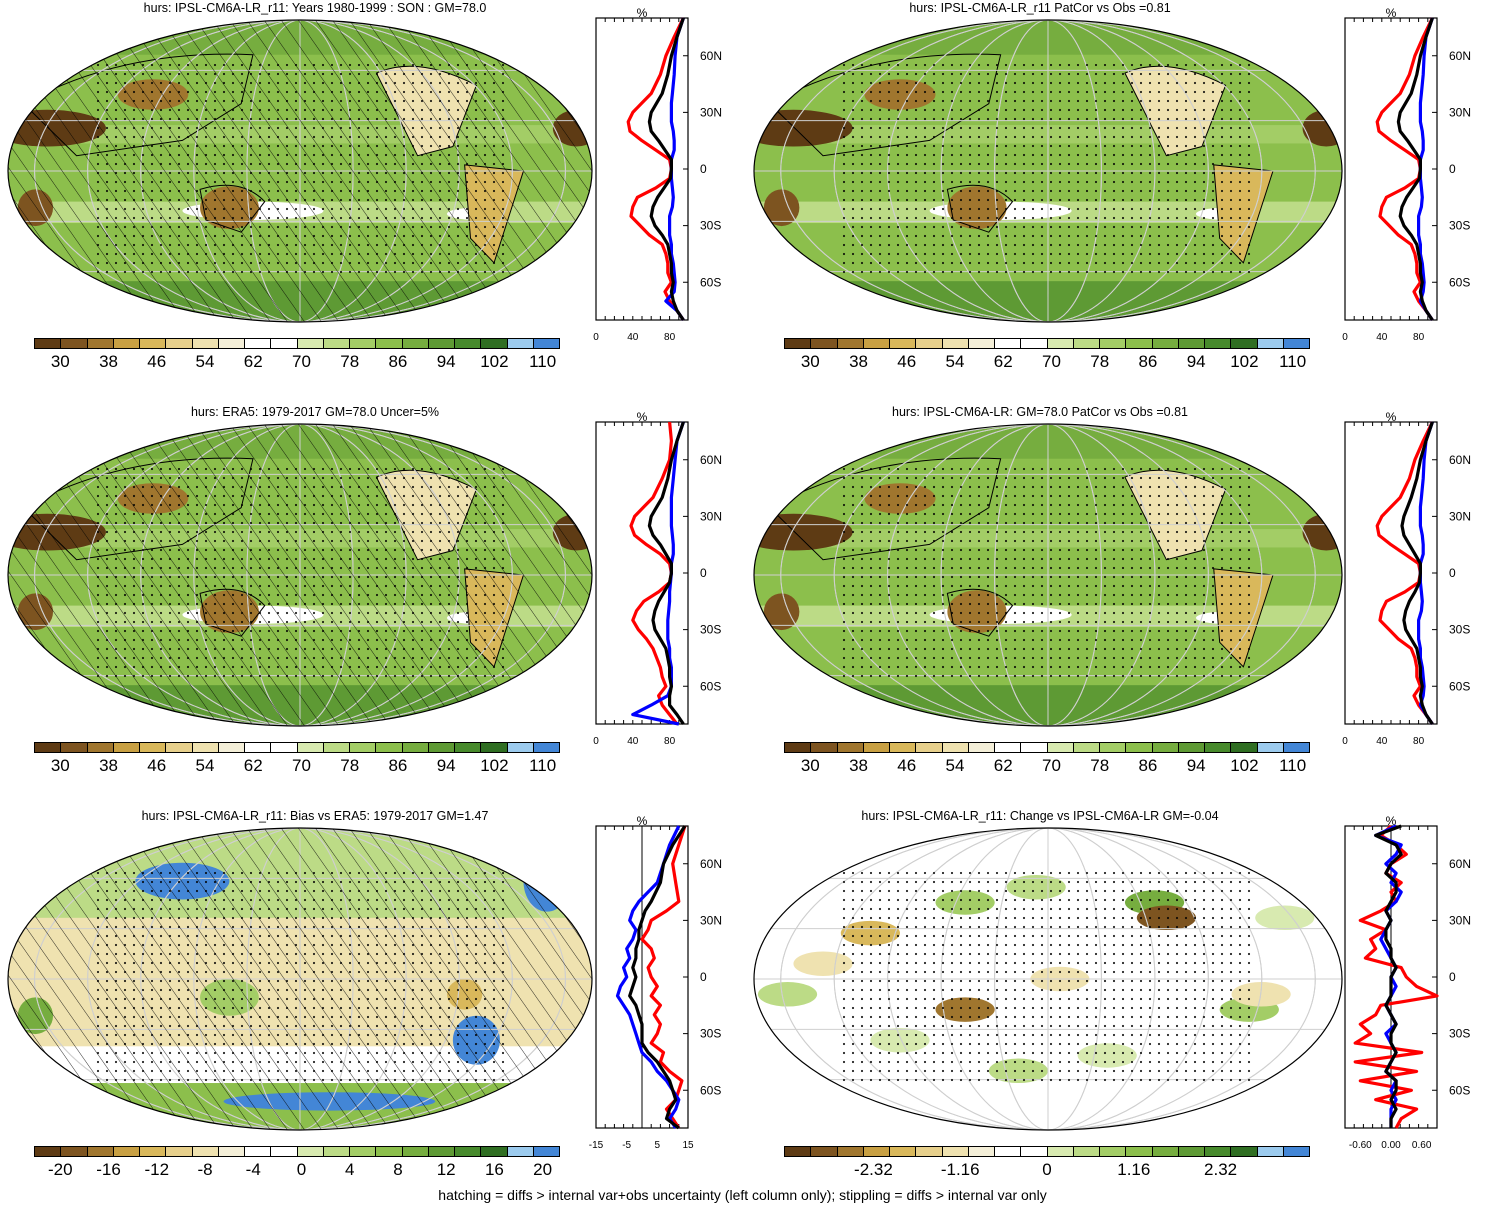 The image size is (1485, 1212). Describe the element at coordinates (1452, 573) in the screenshot. I see `lat-tick-label: 0` at that location.